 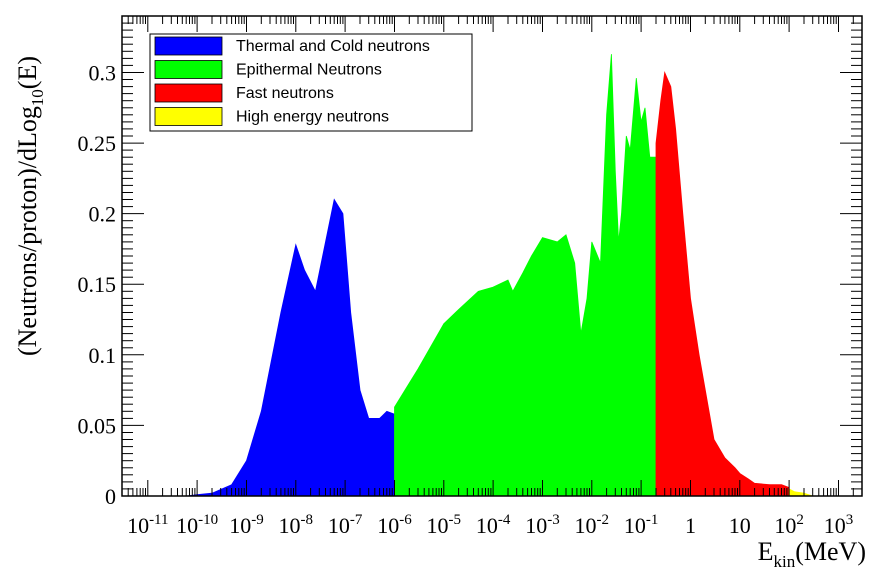 What do you see at coordinates (103, 72) in the screenshot?
I see `y-tick-label: 0.3` at bounding box center [103, 72].